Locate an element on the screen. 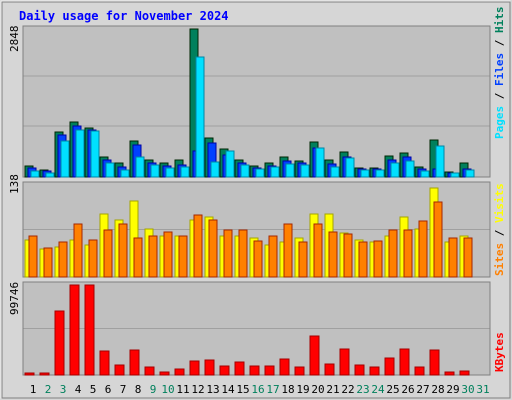 Image resolution: width=512 pixels, height=400 pixels. day-label-23: 23 is located at coordinates (362, 389).